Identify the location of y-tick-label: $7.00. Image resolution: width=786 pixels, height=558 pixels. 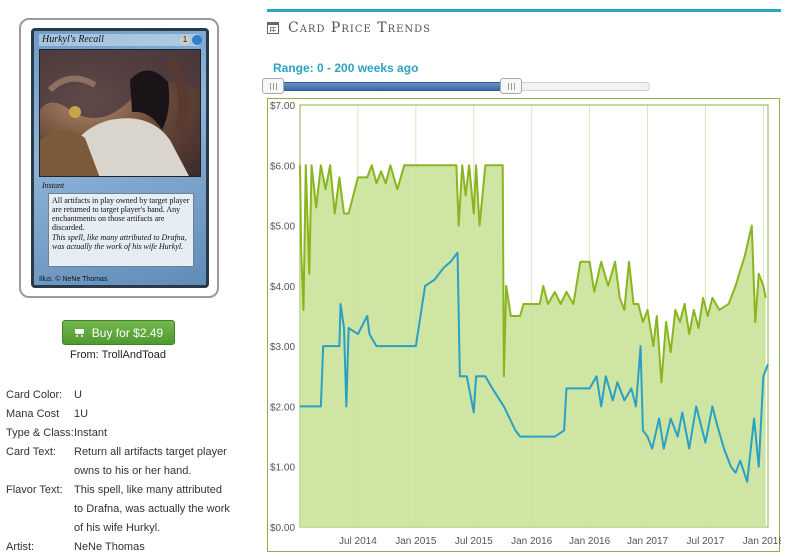
(282, 106).